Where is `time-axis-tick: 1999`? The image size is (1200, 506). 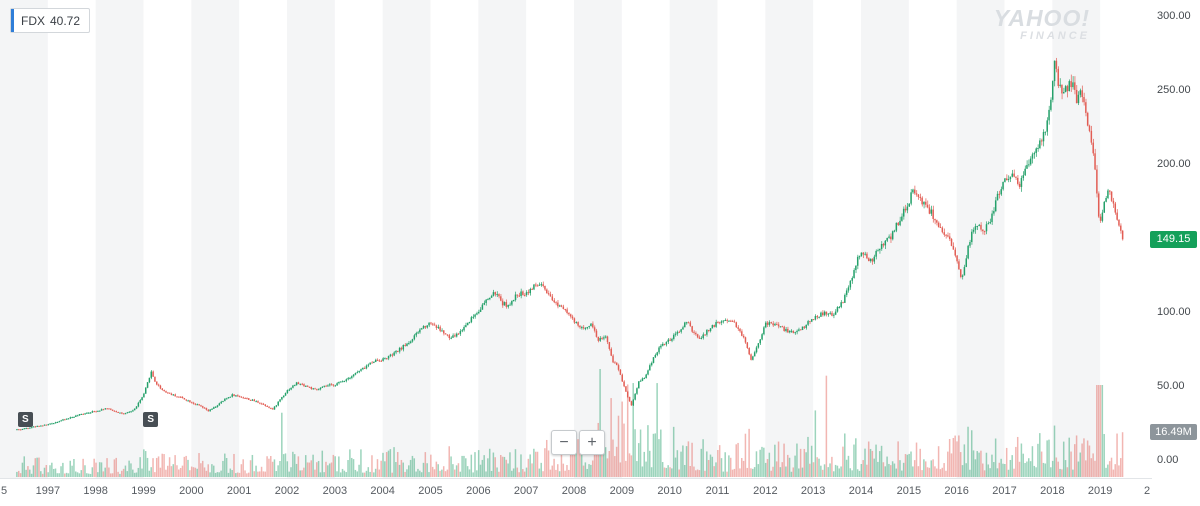 time-axis-tick: 1999 is located at coordinates (143, 491).